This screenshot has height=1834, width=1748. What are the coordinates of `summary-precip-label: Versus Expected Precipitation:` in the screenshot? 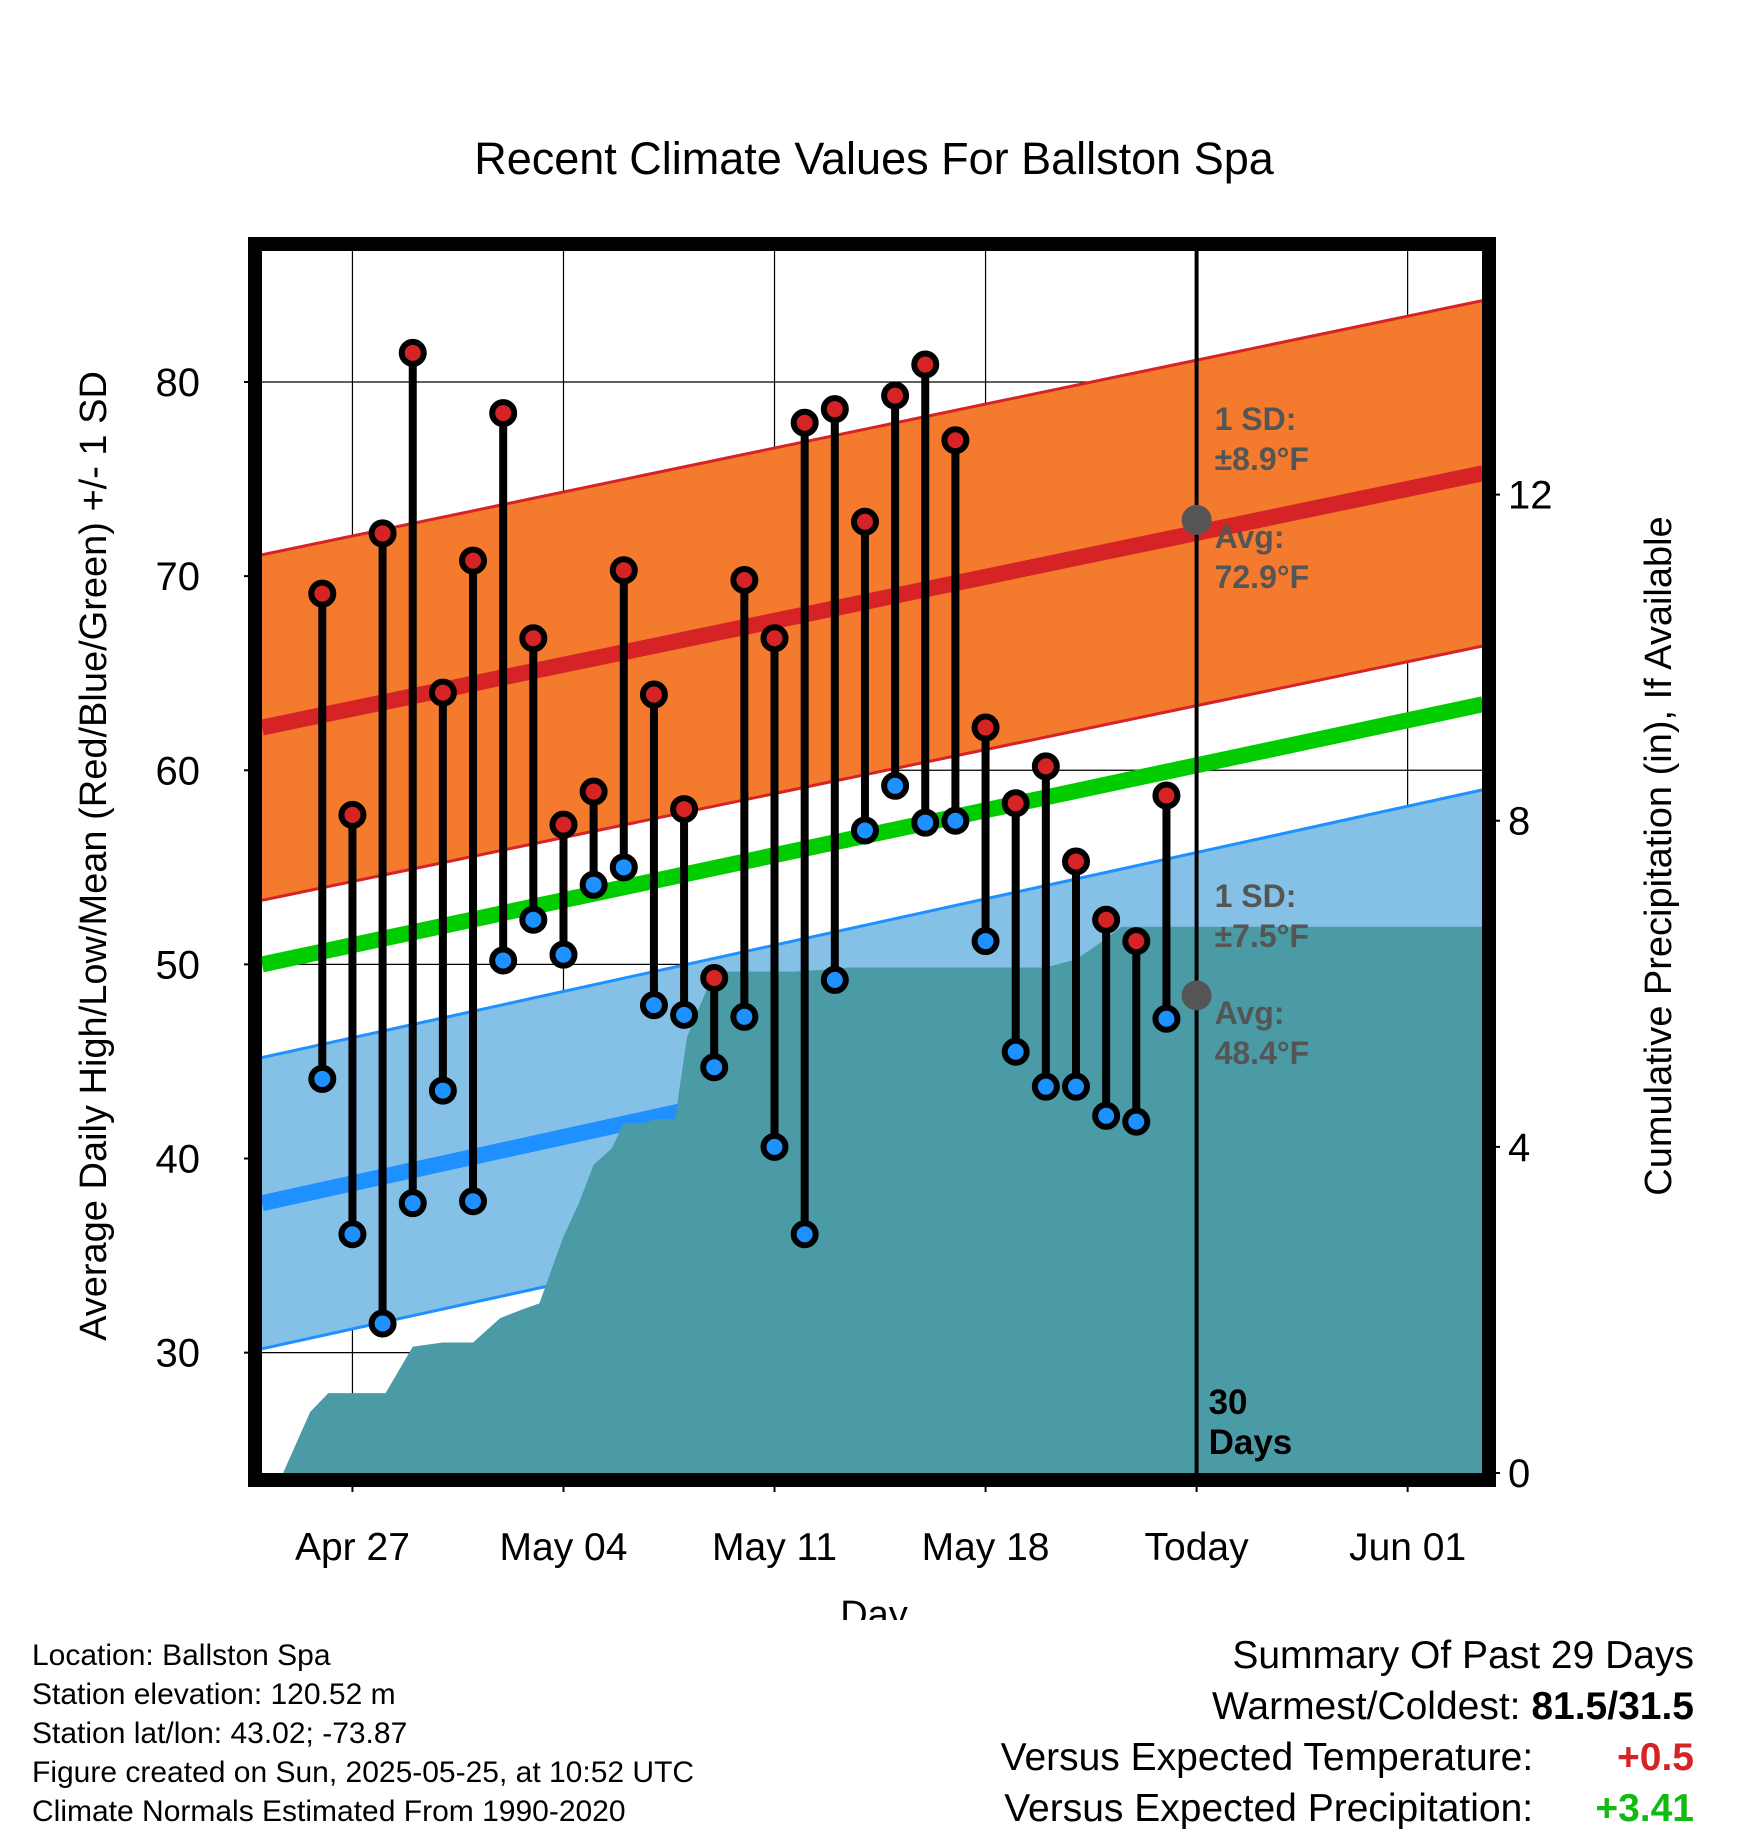 It's located at (1269, 1808).